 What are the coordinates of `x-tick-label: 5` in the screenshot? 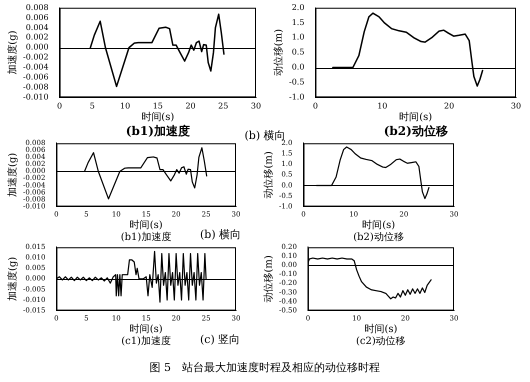 It's located at (92, 105).